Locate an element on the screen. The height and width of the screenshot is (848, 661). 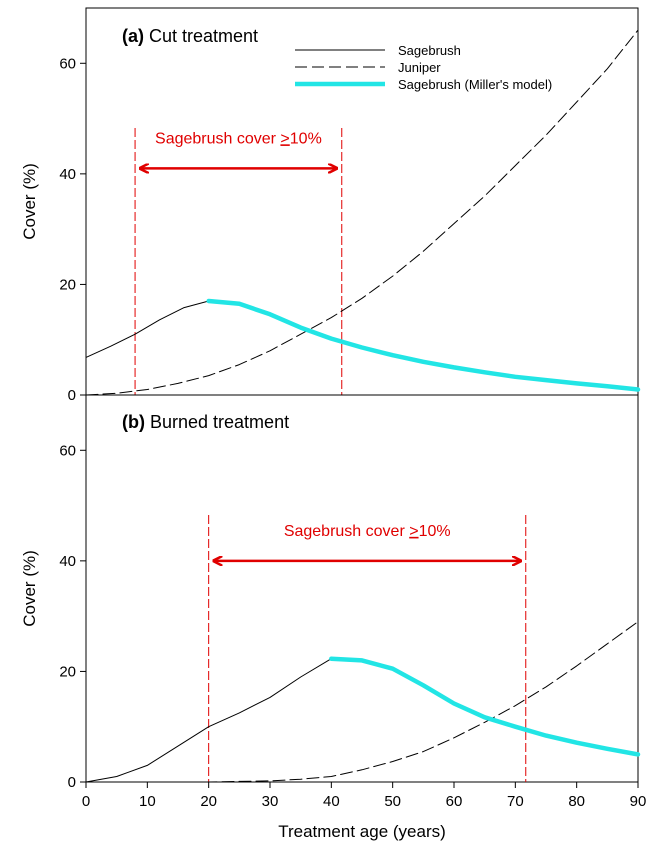
legend-label: Juniper is located at coordinates (419, 67).